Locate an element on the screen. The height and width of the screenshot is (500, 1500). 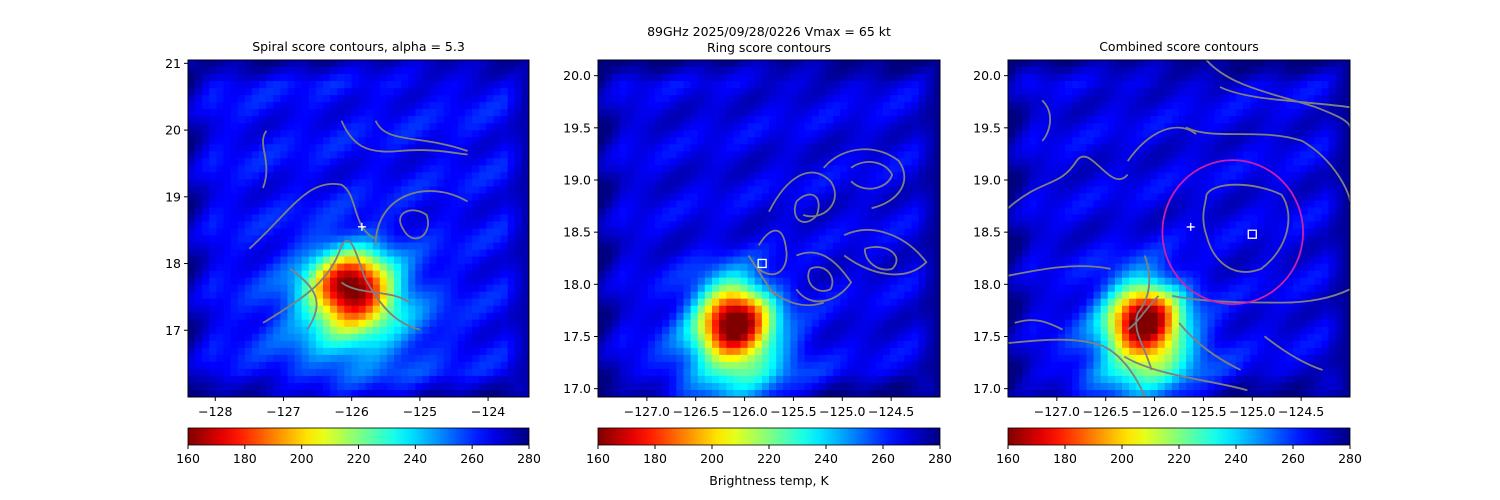
y-tick-label: 18 is located at coordinates (173, 263).